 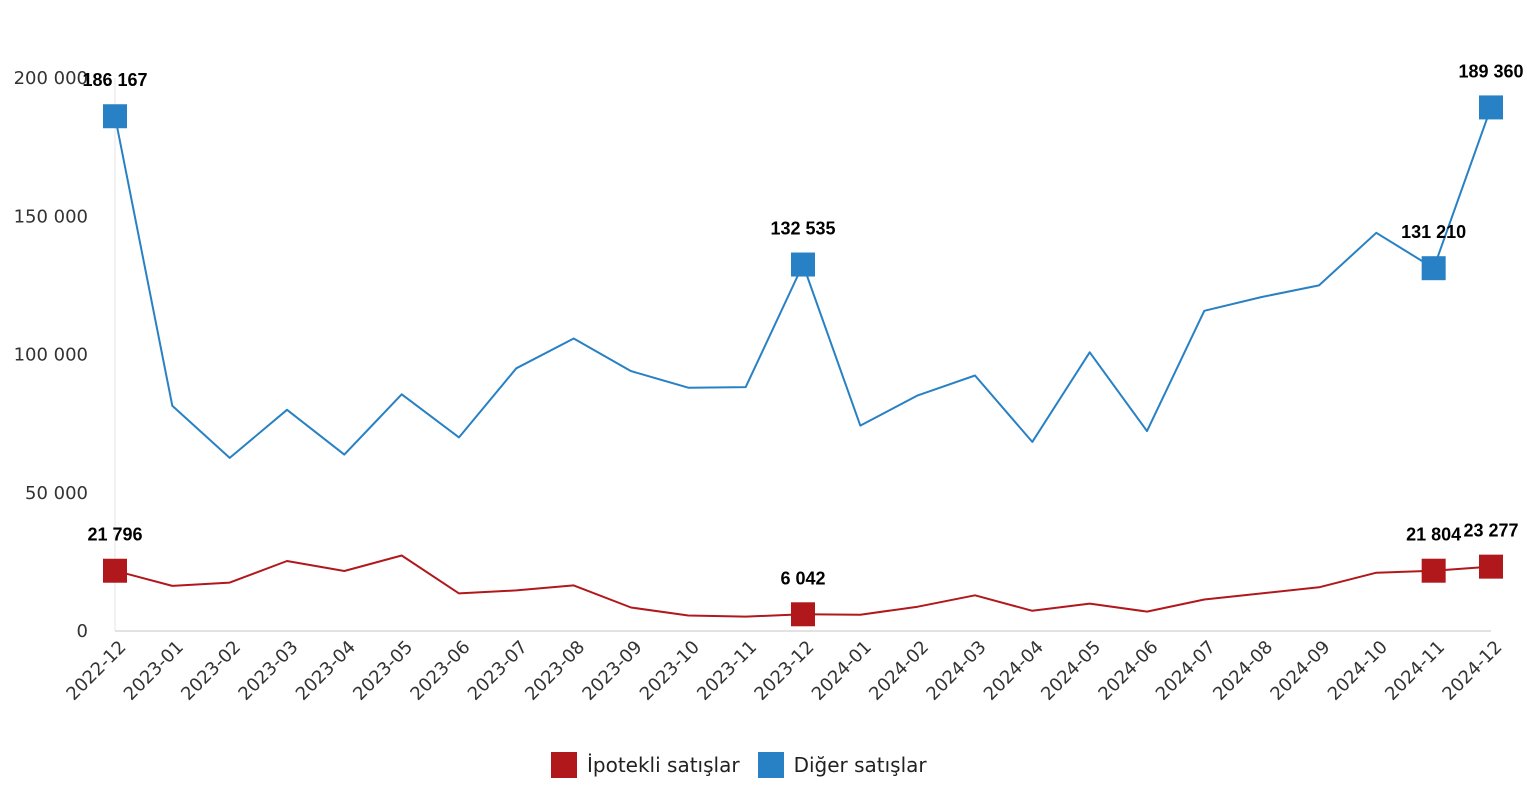 What do you see at coordinates (383, 671) in the screenshot?
I see `x-tick-label: 2023-05` at bounding box center [383, 671].